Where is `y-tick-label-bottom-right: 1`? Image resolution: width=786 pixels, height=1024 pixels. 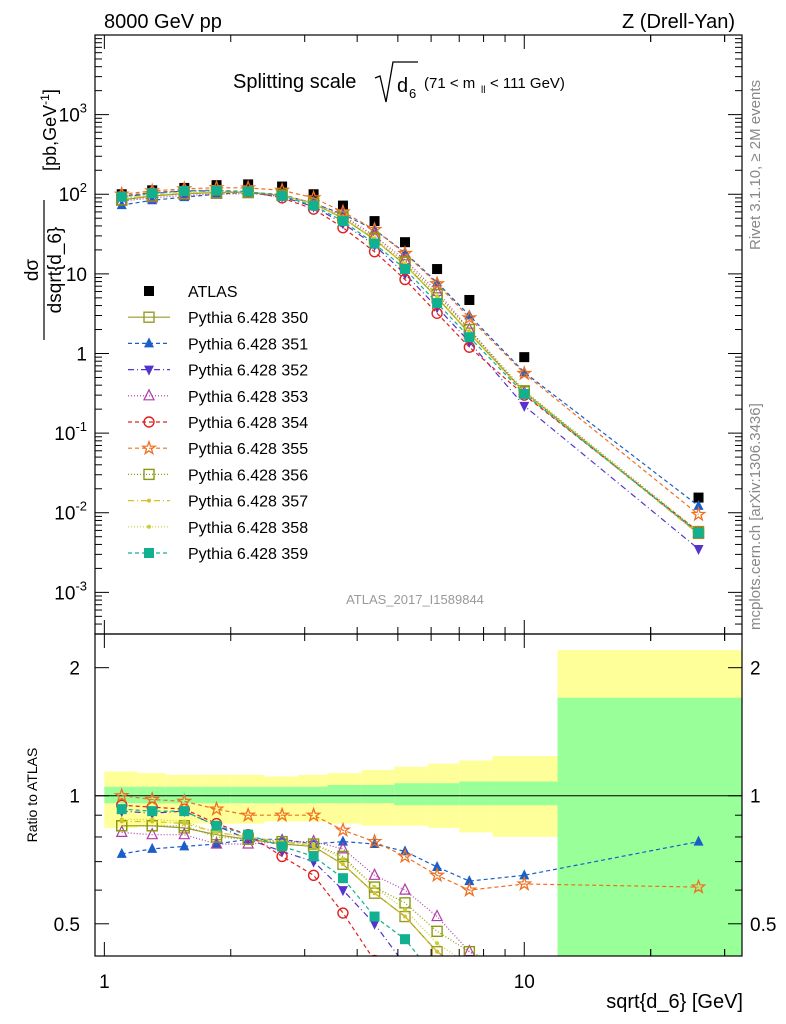
y-tick-label-bottom-right: 1 is located at coordinates (755, 797).